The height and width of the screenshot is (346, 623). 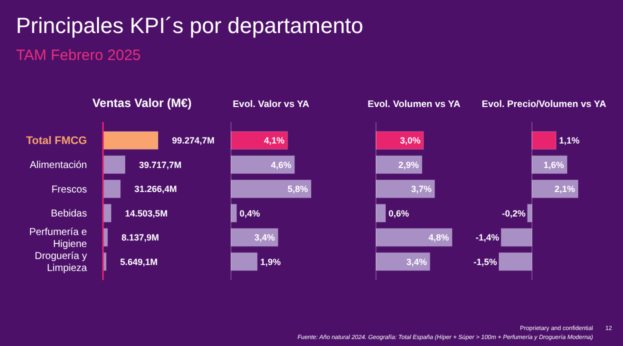 I want to click on data-label: 2,1%, so click(x=564, y=189).